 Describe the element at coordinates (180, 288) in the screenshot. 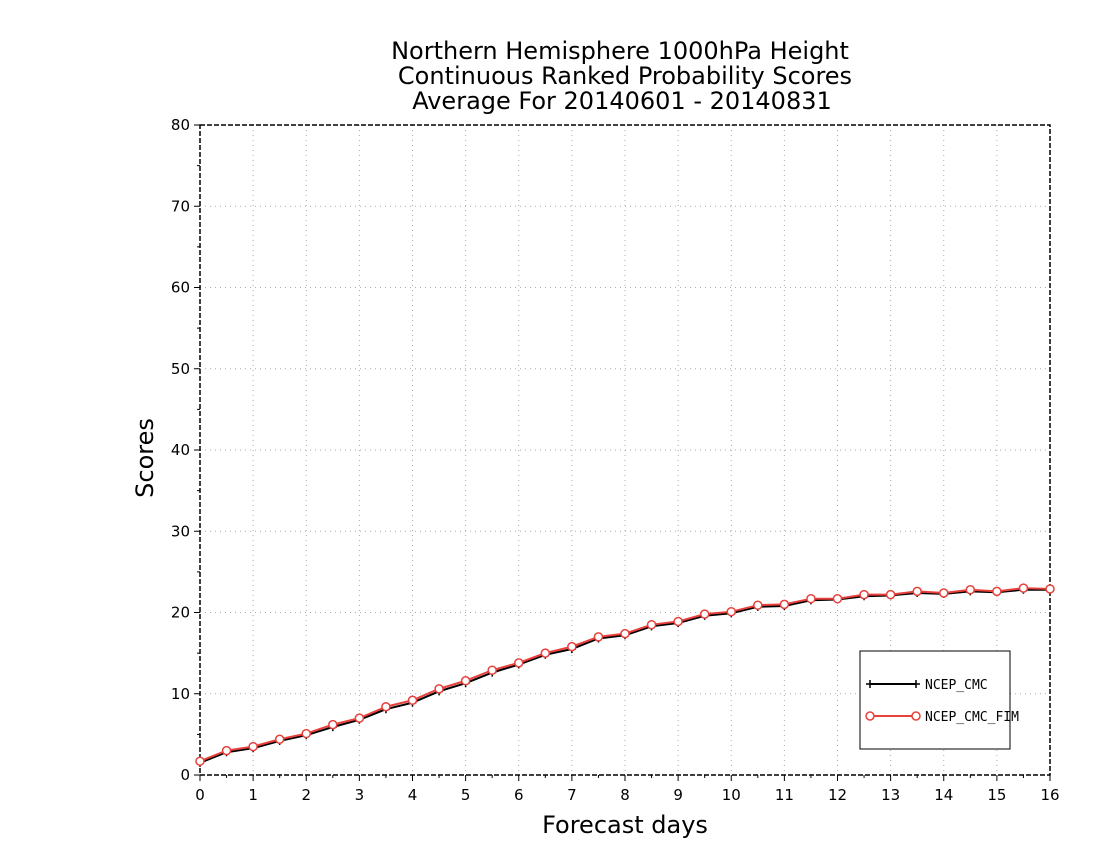

I see `y-tick-label: 60` at that location.